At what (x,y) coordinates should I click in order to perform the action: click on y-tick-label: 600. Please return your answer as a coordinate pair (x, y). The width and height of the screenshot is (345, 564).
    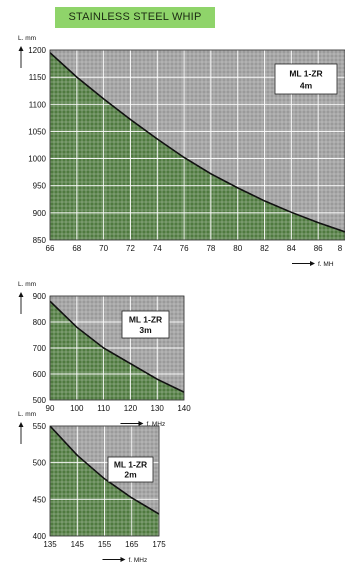
    Looking at the image, I should click on (40, 374).